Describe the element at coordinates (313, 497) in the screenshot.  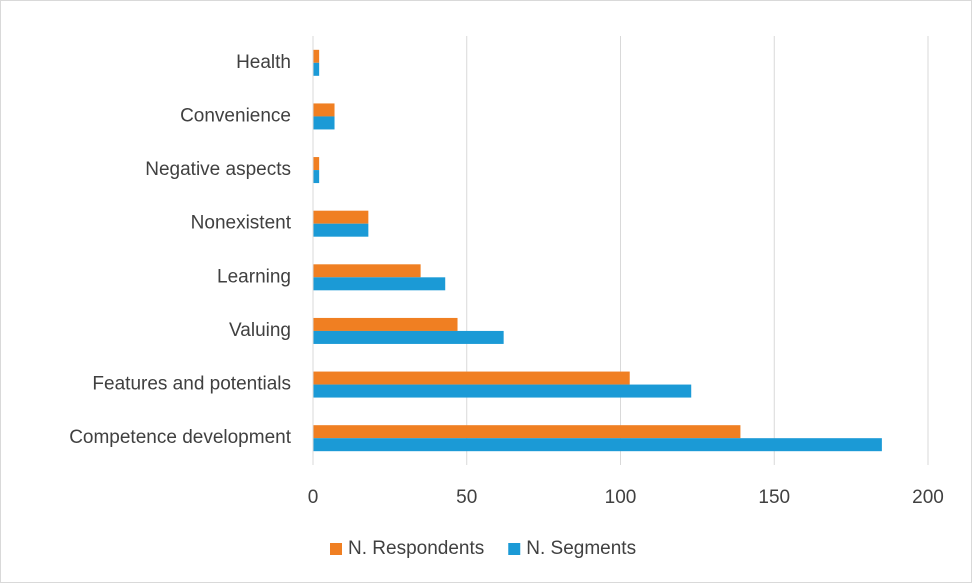
I see `x-tick-label: 0` at that location.